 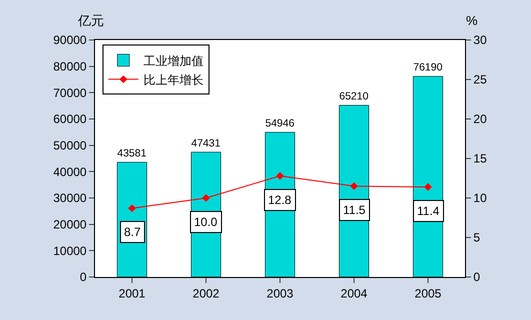 I want to click on legend-label: 工业增加值, so click(x=173, y=61).